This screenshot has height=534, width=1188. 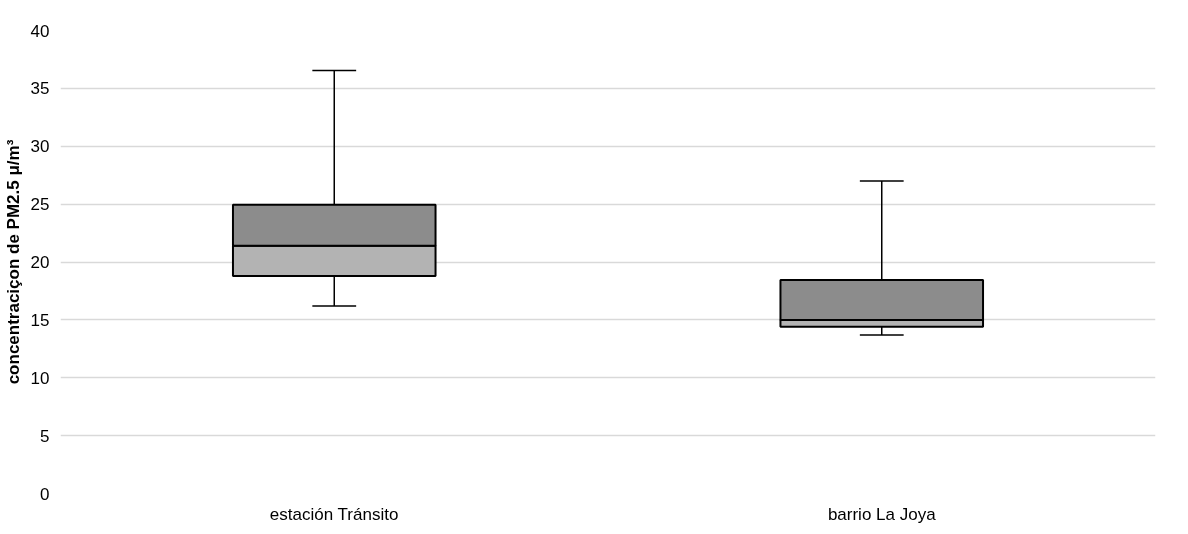 What do you see at coordinates (334, 514) in the screenshot?
I see `x-tick-label: estación Tránsito` at bounding box center [334, 514].